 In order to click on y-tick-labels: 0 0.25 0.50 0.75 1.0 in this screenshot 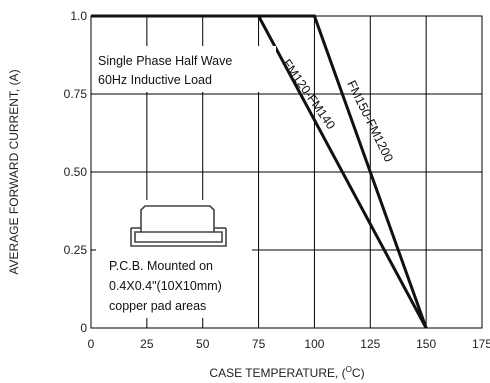, I will do `click(76, 172)`.